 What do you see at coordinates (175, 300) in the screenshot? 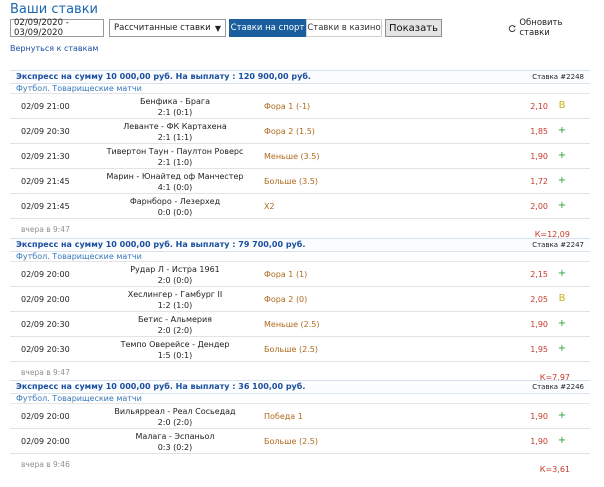
I see `match-info: Хеслингер - Гамбург II 1:2 (1:0)` at bounding box center [175, 300].